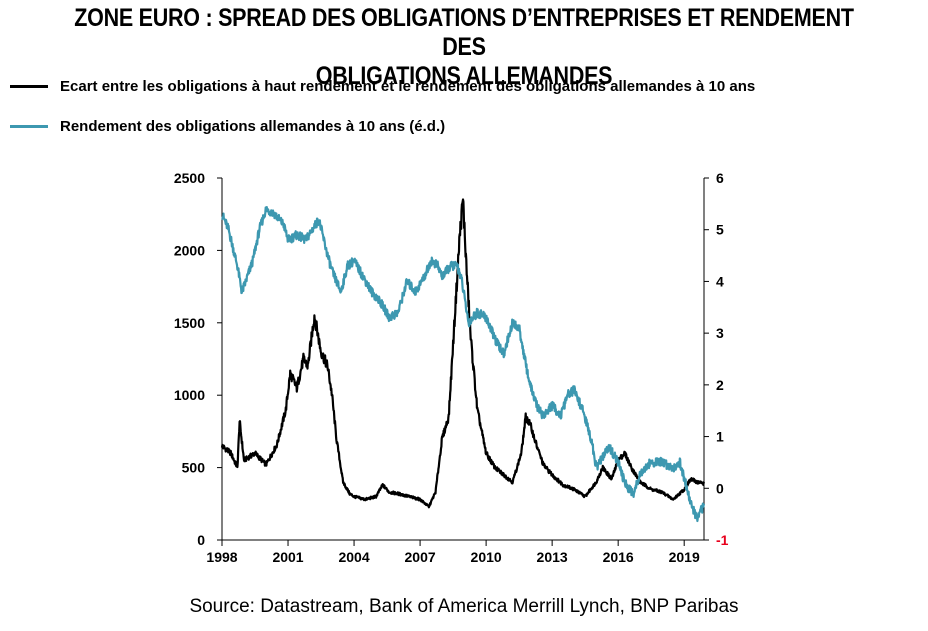 This screenshot has height=631, width=928. Describe the element at coordinates (221, 557) in the screenshot. I see `x-tick-label: 1998` at that location.